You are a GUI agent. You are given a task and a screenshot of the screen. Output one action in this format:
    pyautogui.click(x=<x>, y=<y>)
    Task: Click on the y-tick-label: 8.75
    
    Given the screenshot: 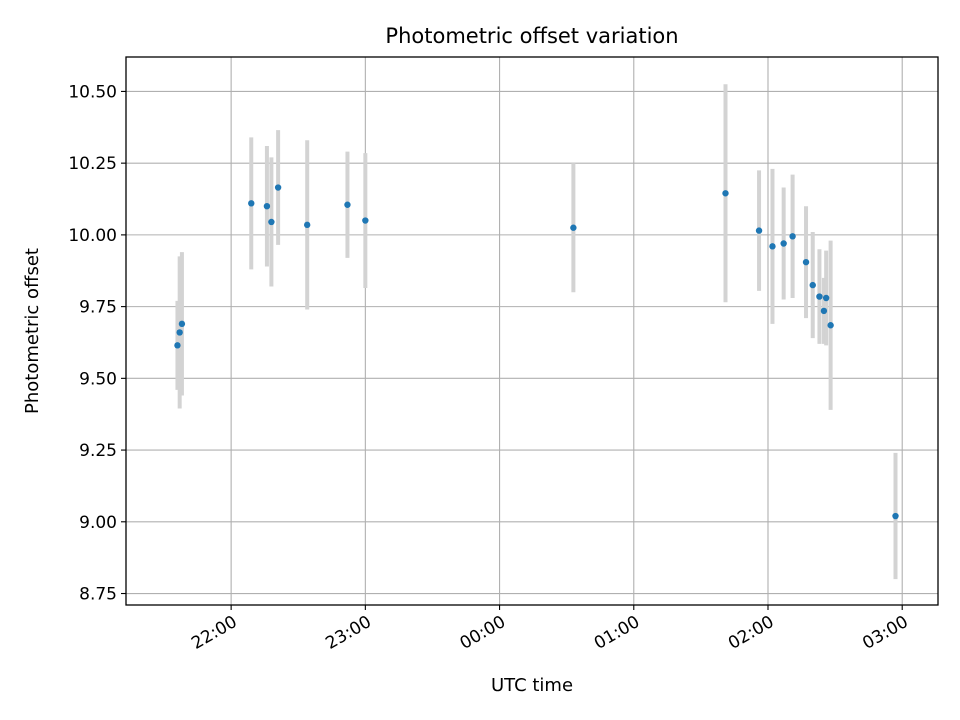 What is the action you would take?
    pyautogui.click(x=98, y=595)
    